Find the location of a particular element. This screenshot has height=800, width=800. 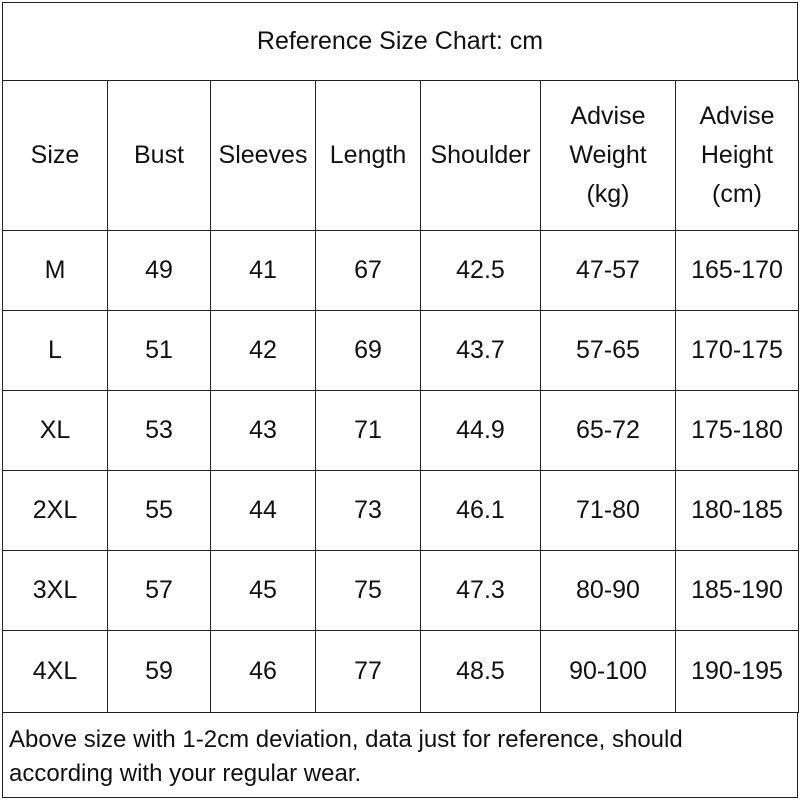

table-cell: 4XL is located at coordinates (55, 671).